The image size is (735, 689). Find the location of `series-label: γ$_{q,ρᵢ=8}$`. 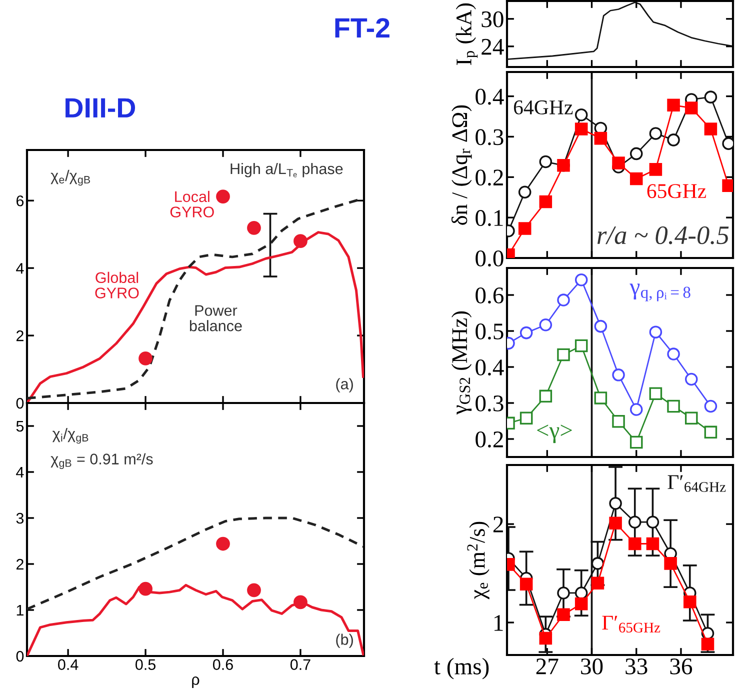

series-label: γ$_{q,ρᵢ=8}$ is located at coordinates (660, 293).